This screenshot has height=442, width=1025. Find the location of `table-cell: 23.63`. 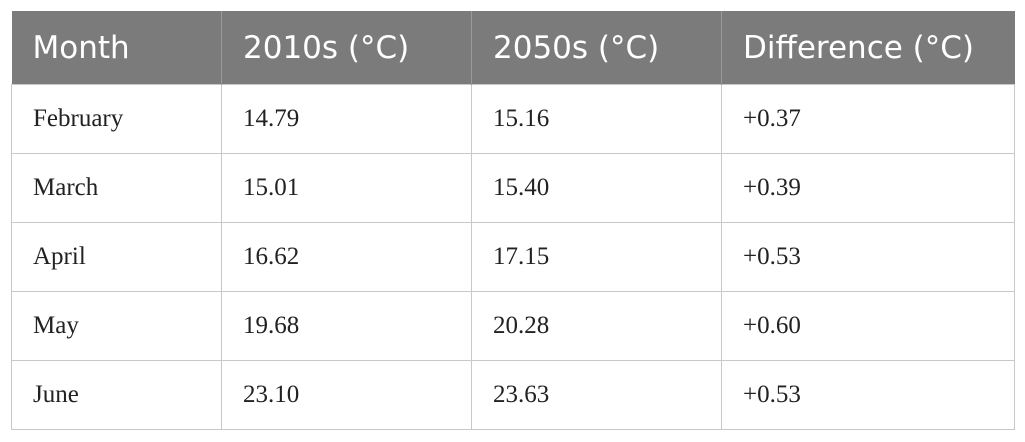

table-cell: 23.63 is located at coordinates (596, 395).